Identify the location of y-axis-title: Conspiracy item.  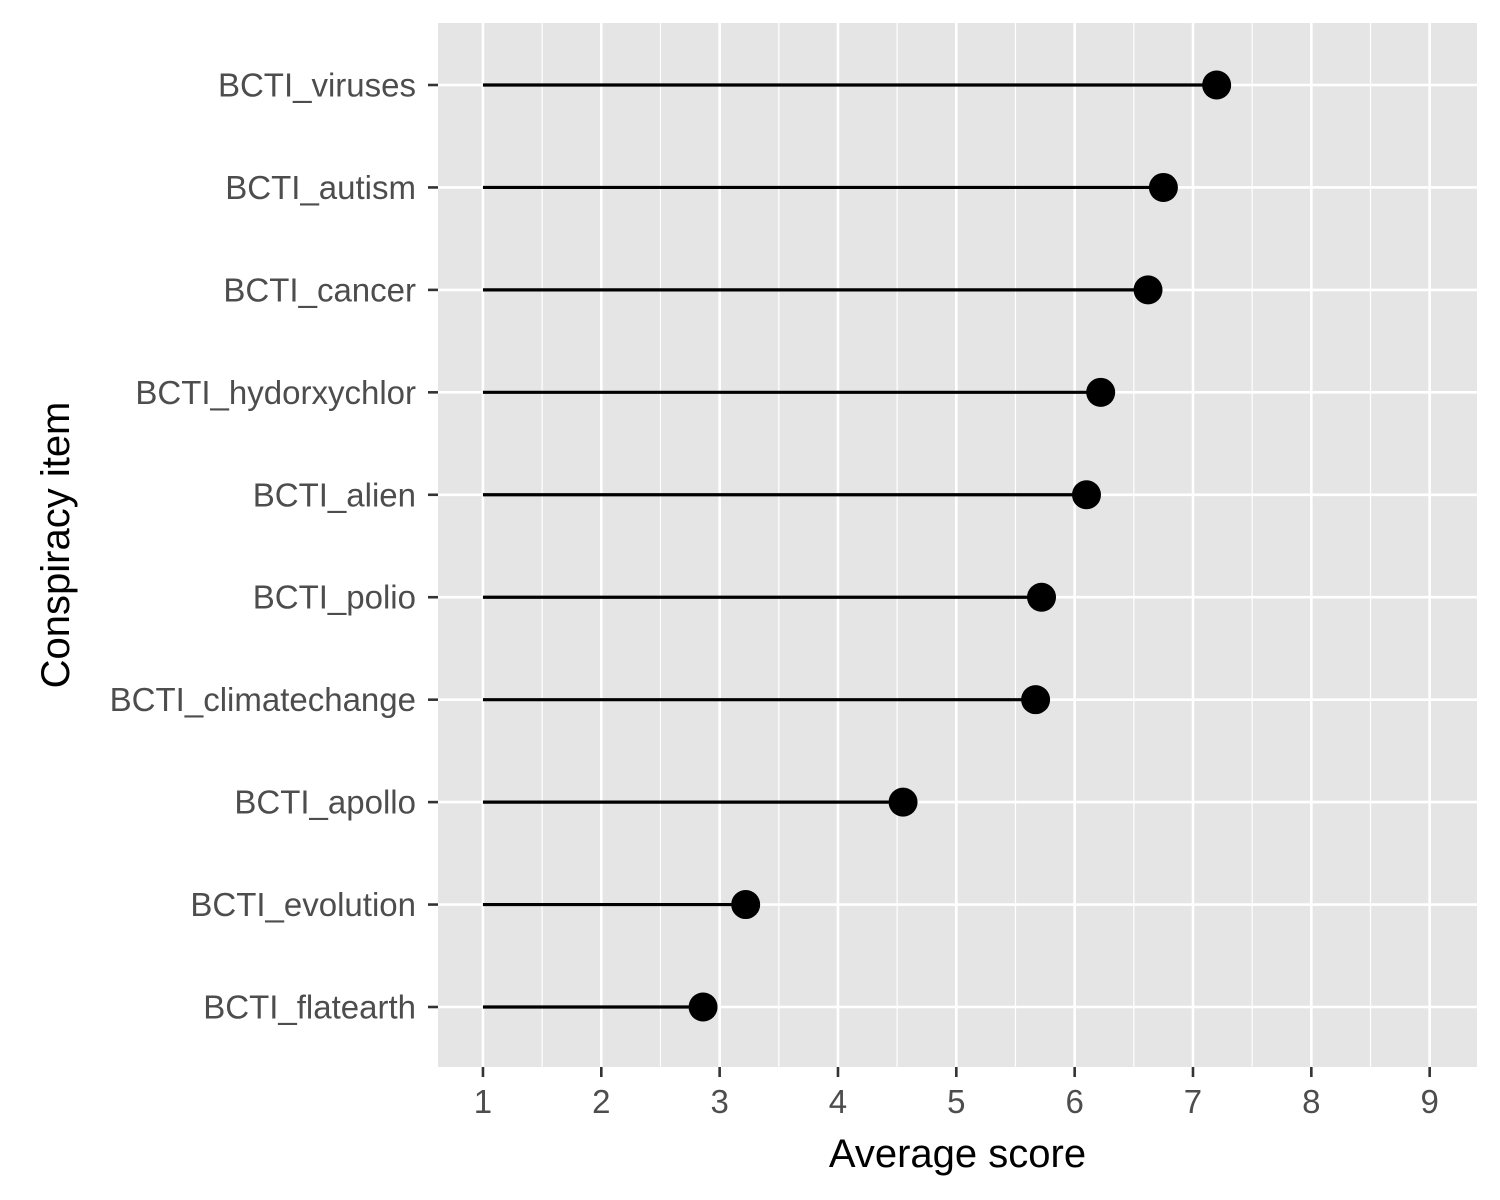
(56, 545).